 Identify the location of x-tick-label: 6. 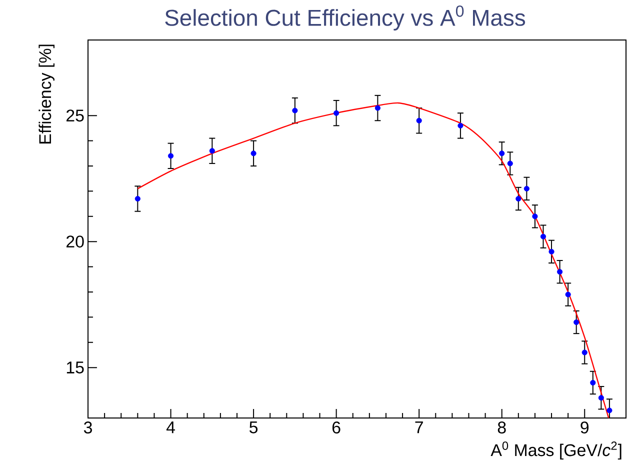
(336, 428).